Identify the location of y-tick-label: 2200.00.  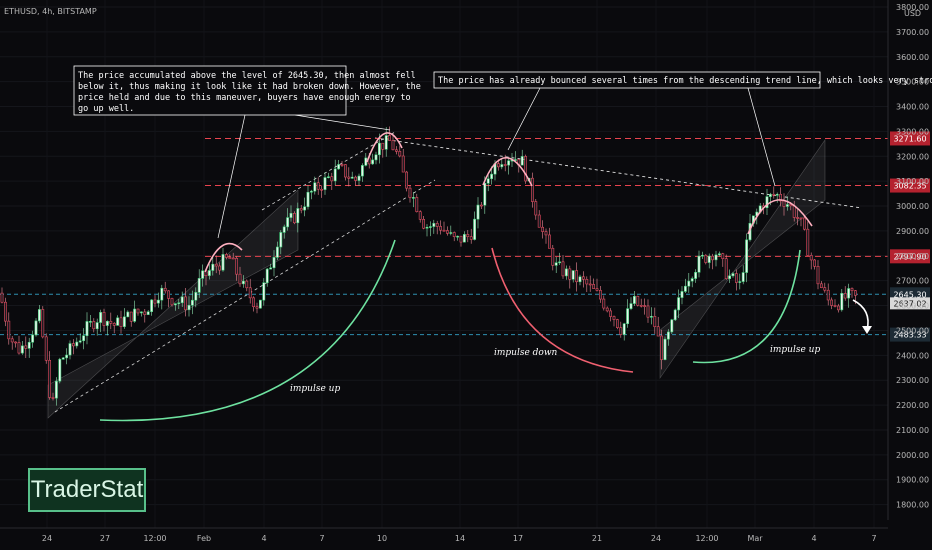
(912, 405).